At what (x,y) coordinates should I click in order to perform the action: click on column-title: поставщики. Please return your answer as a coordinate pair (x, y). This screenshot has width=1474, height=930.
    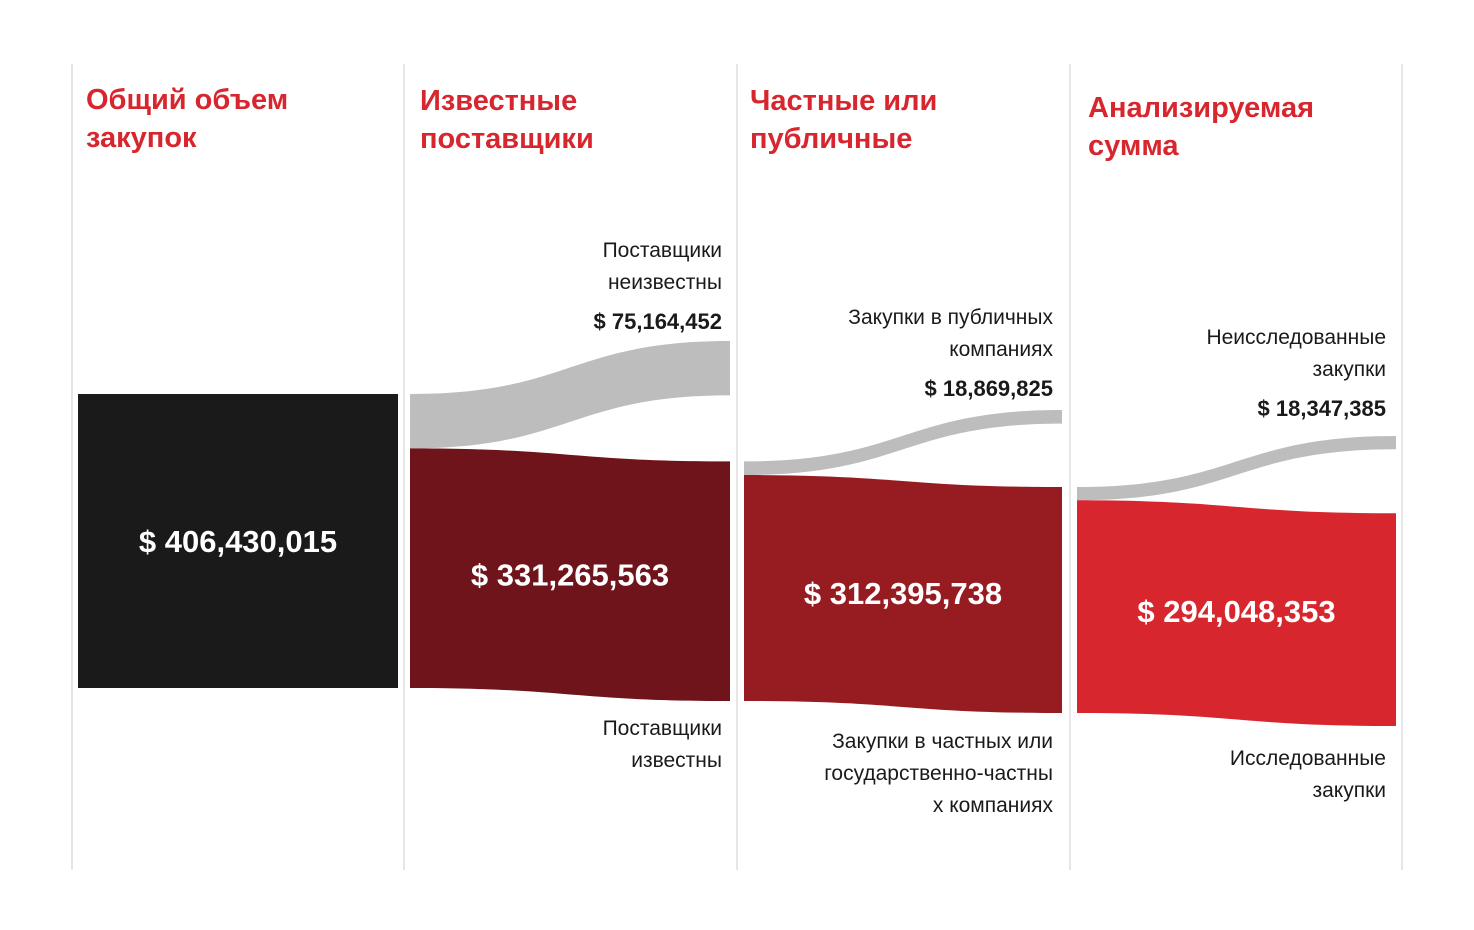
    Looking at the image, I should click on (507, 139).